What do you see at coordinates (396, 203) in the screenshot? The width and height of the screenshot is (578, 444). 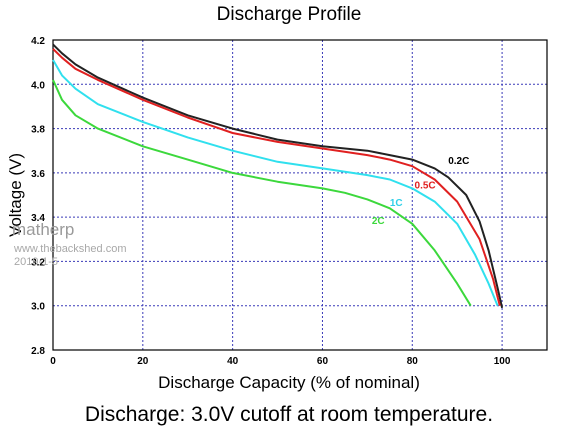 I see `series-label-1c: 1C` at bounding box center [396, 203].